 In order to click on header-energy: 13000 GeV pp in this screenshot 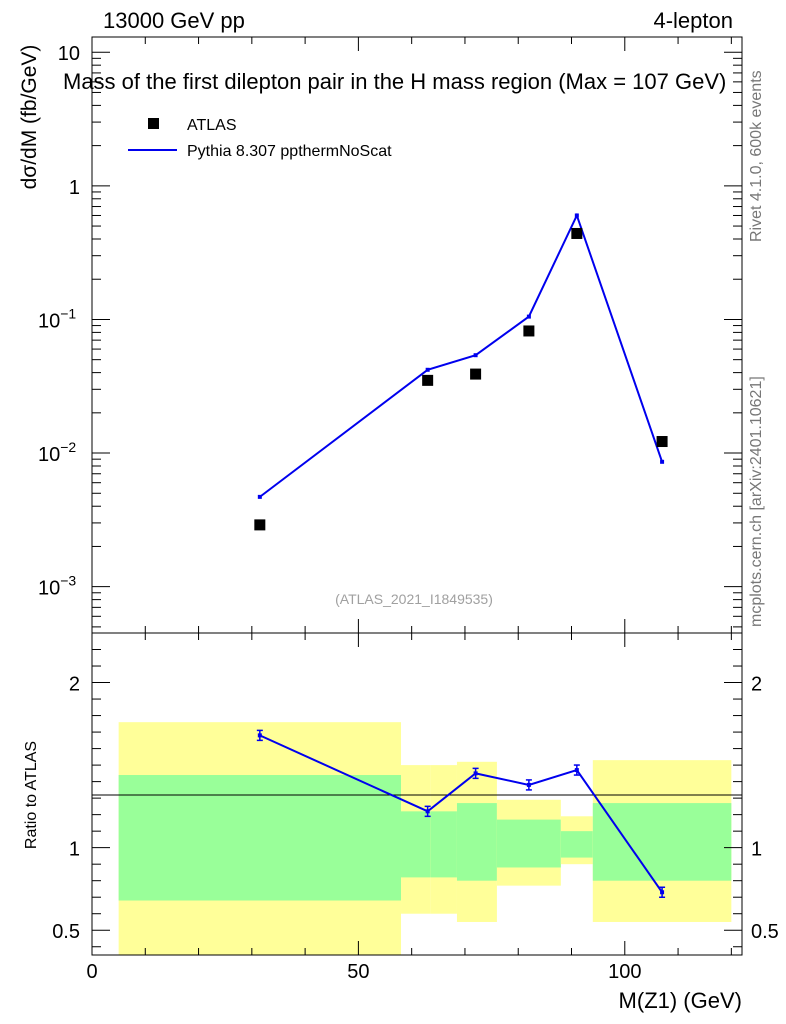, I will do `click(174, 20)`.